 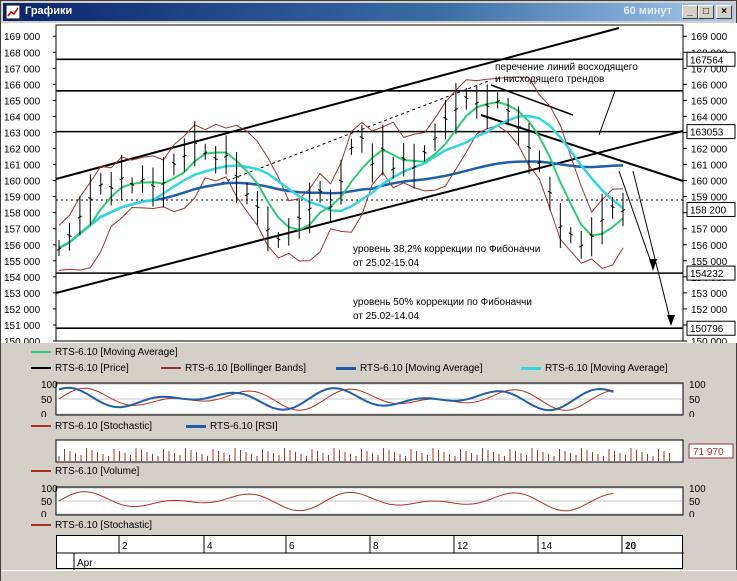 I want to click on y-tick-label-left: 151 000, so click(x=22, y=326).